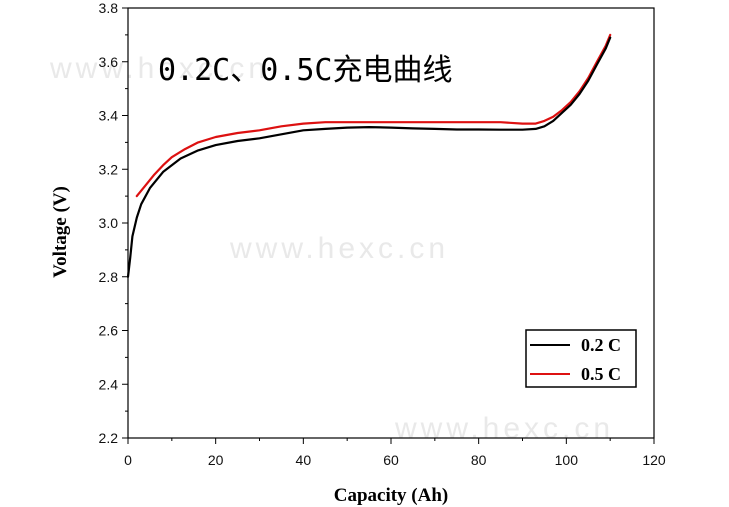 This screenshot has width=729, height=507. I want to click on x-tick-label: 60, so click(391, 460).